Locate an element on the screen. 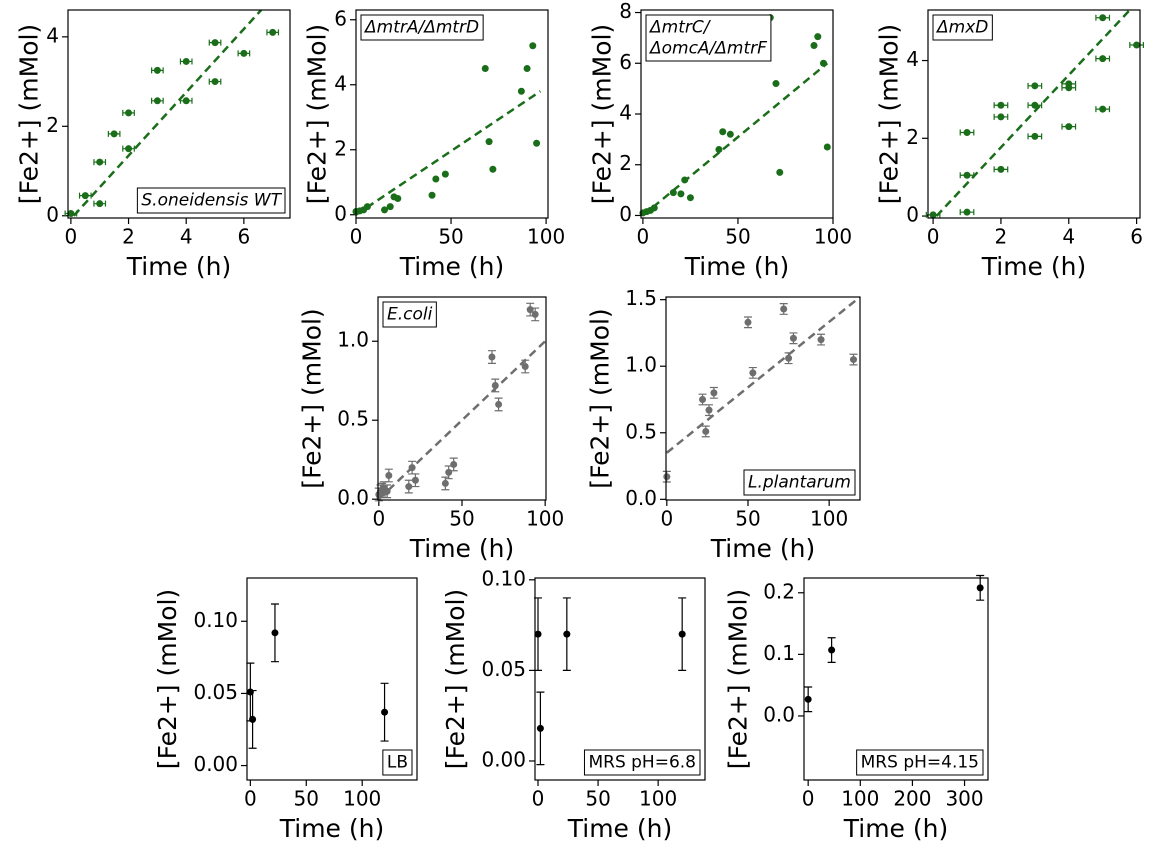  x-tick-label: 2 is located at coordinates (1001, 237).